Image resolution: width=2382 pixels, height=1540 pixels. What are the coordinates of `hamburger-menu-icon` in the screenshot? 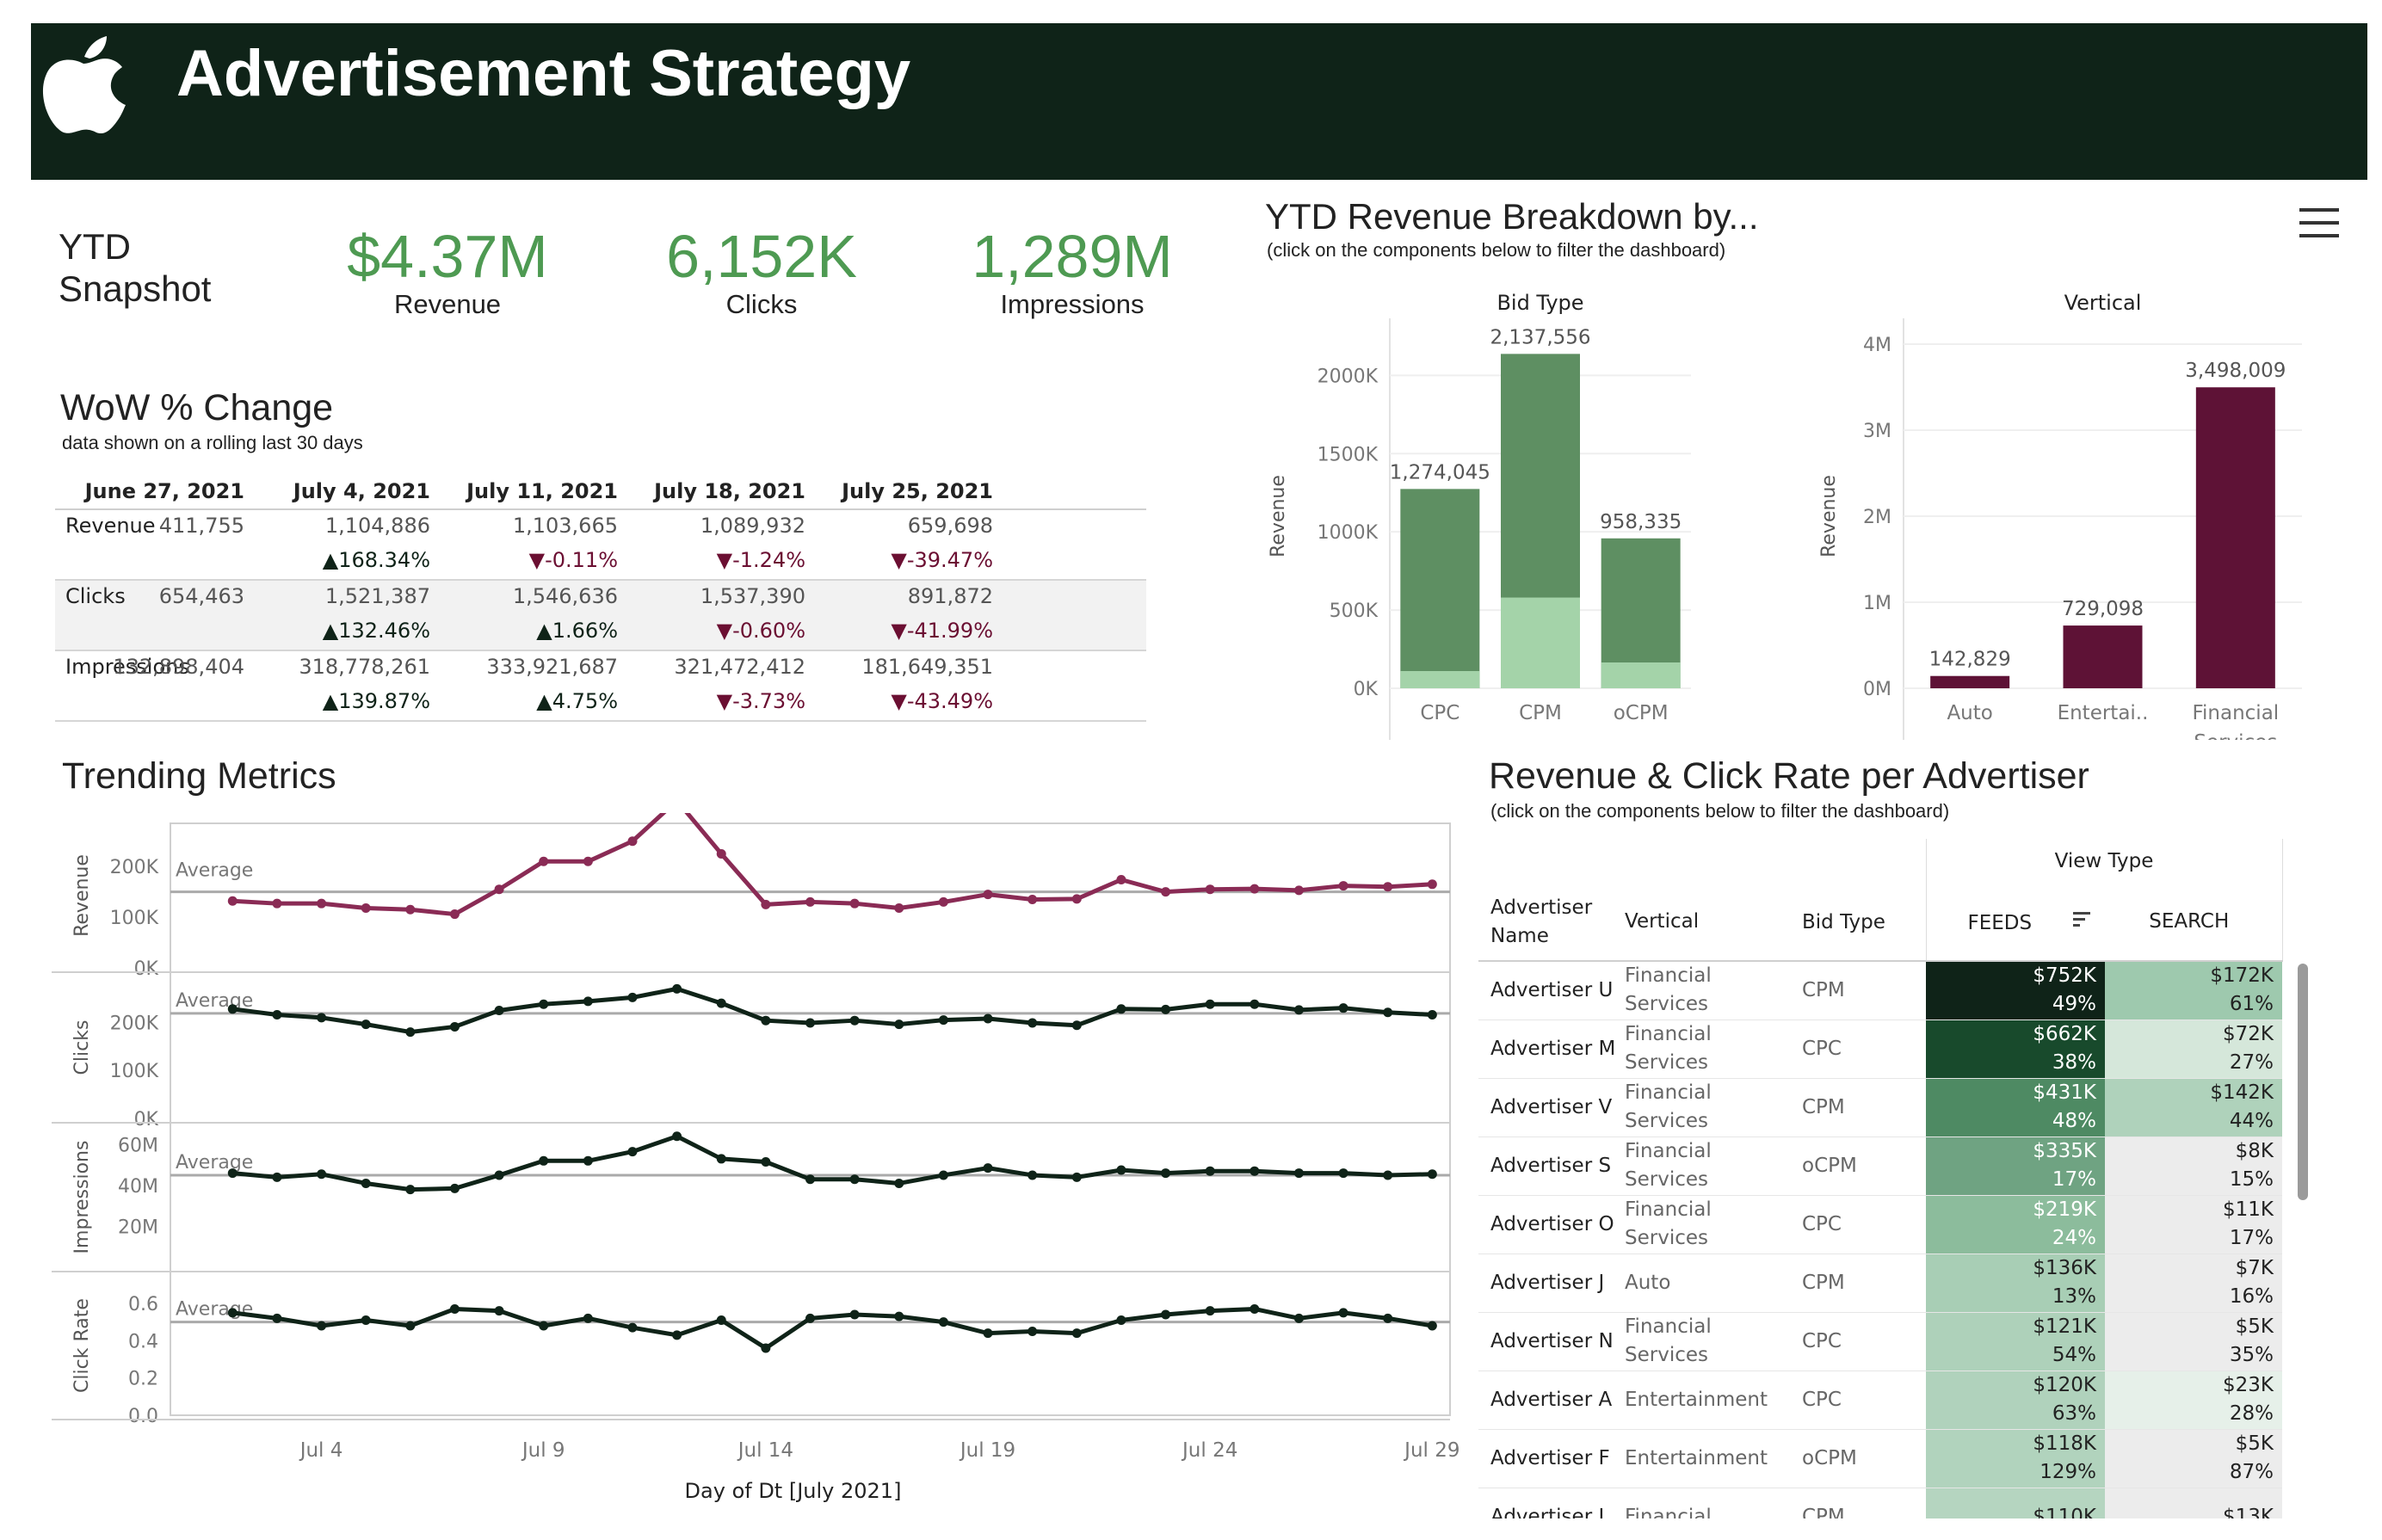 It's located at (2320, 223).